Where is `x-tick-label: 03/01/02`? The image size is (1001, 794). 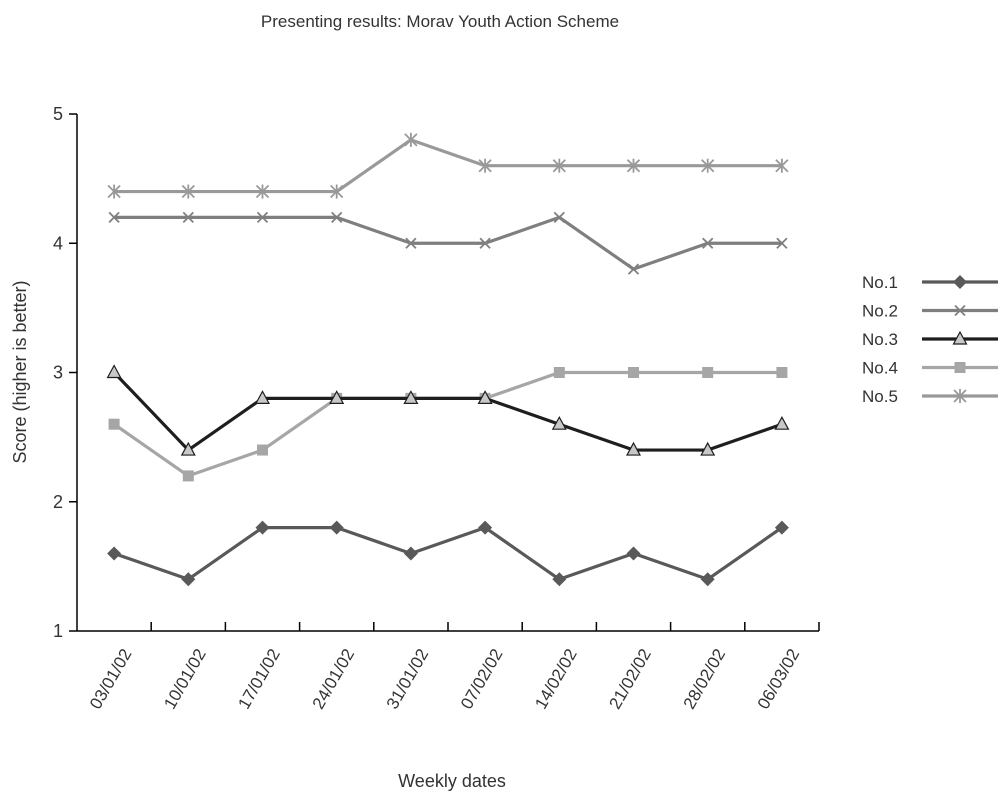 x-tick-label: 03/01/02 is located at coordinates (111, 679).